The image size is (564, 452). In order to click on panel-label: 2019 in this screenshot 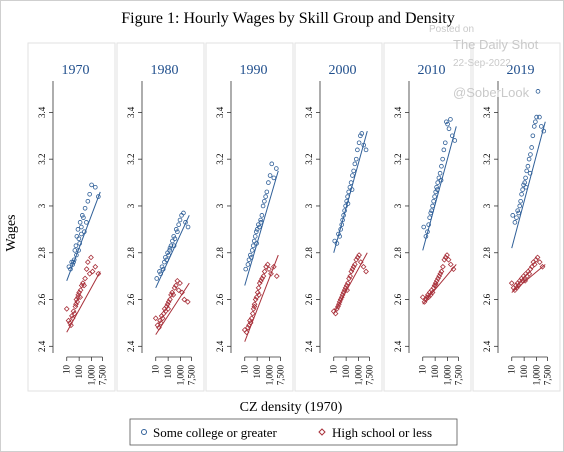, I will do `click(521, 70)`.